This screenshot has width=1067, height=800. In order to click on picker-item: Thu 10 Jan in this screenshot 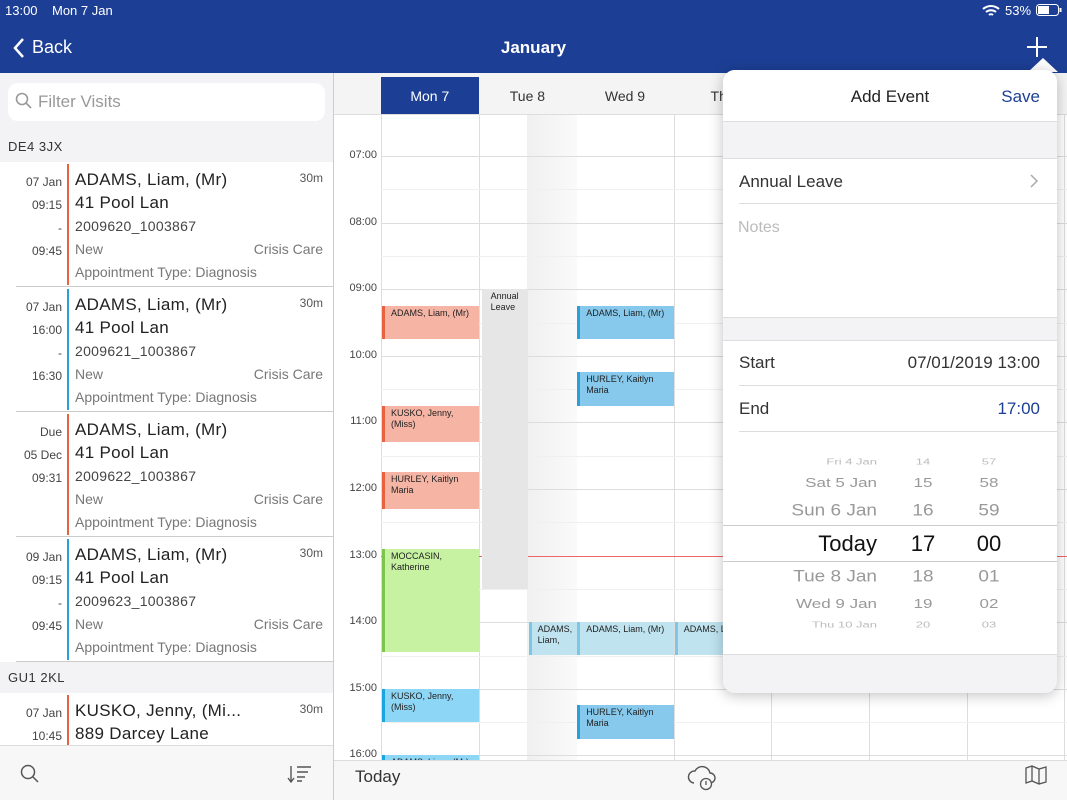, I will do `click(844, 624)`.